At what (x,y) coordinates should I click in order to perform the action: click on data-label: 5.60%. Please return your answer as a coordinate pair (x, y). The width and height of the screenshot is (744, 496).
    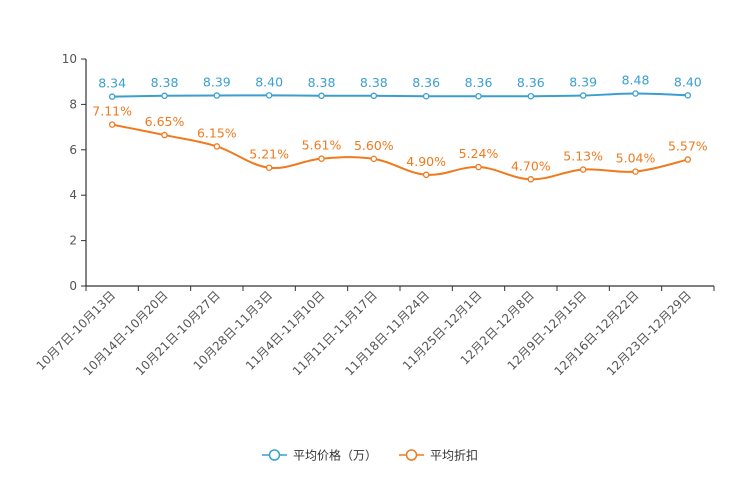
    Looking at the image, I should click on (374, 145).